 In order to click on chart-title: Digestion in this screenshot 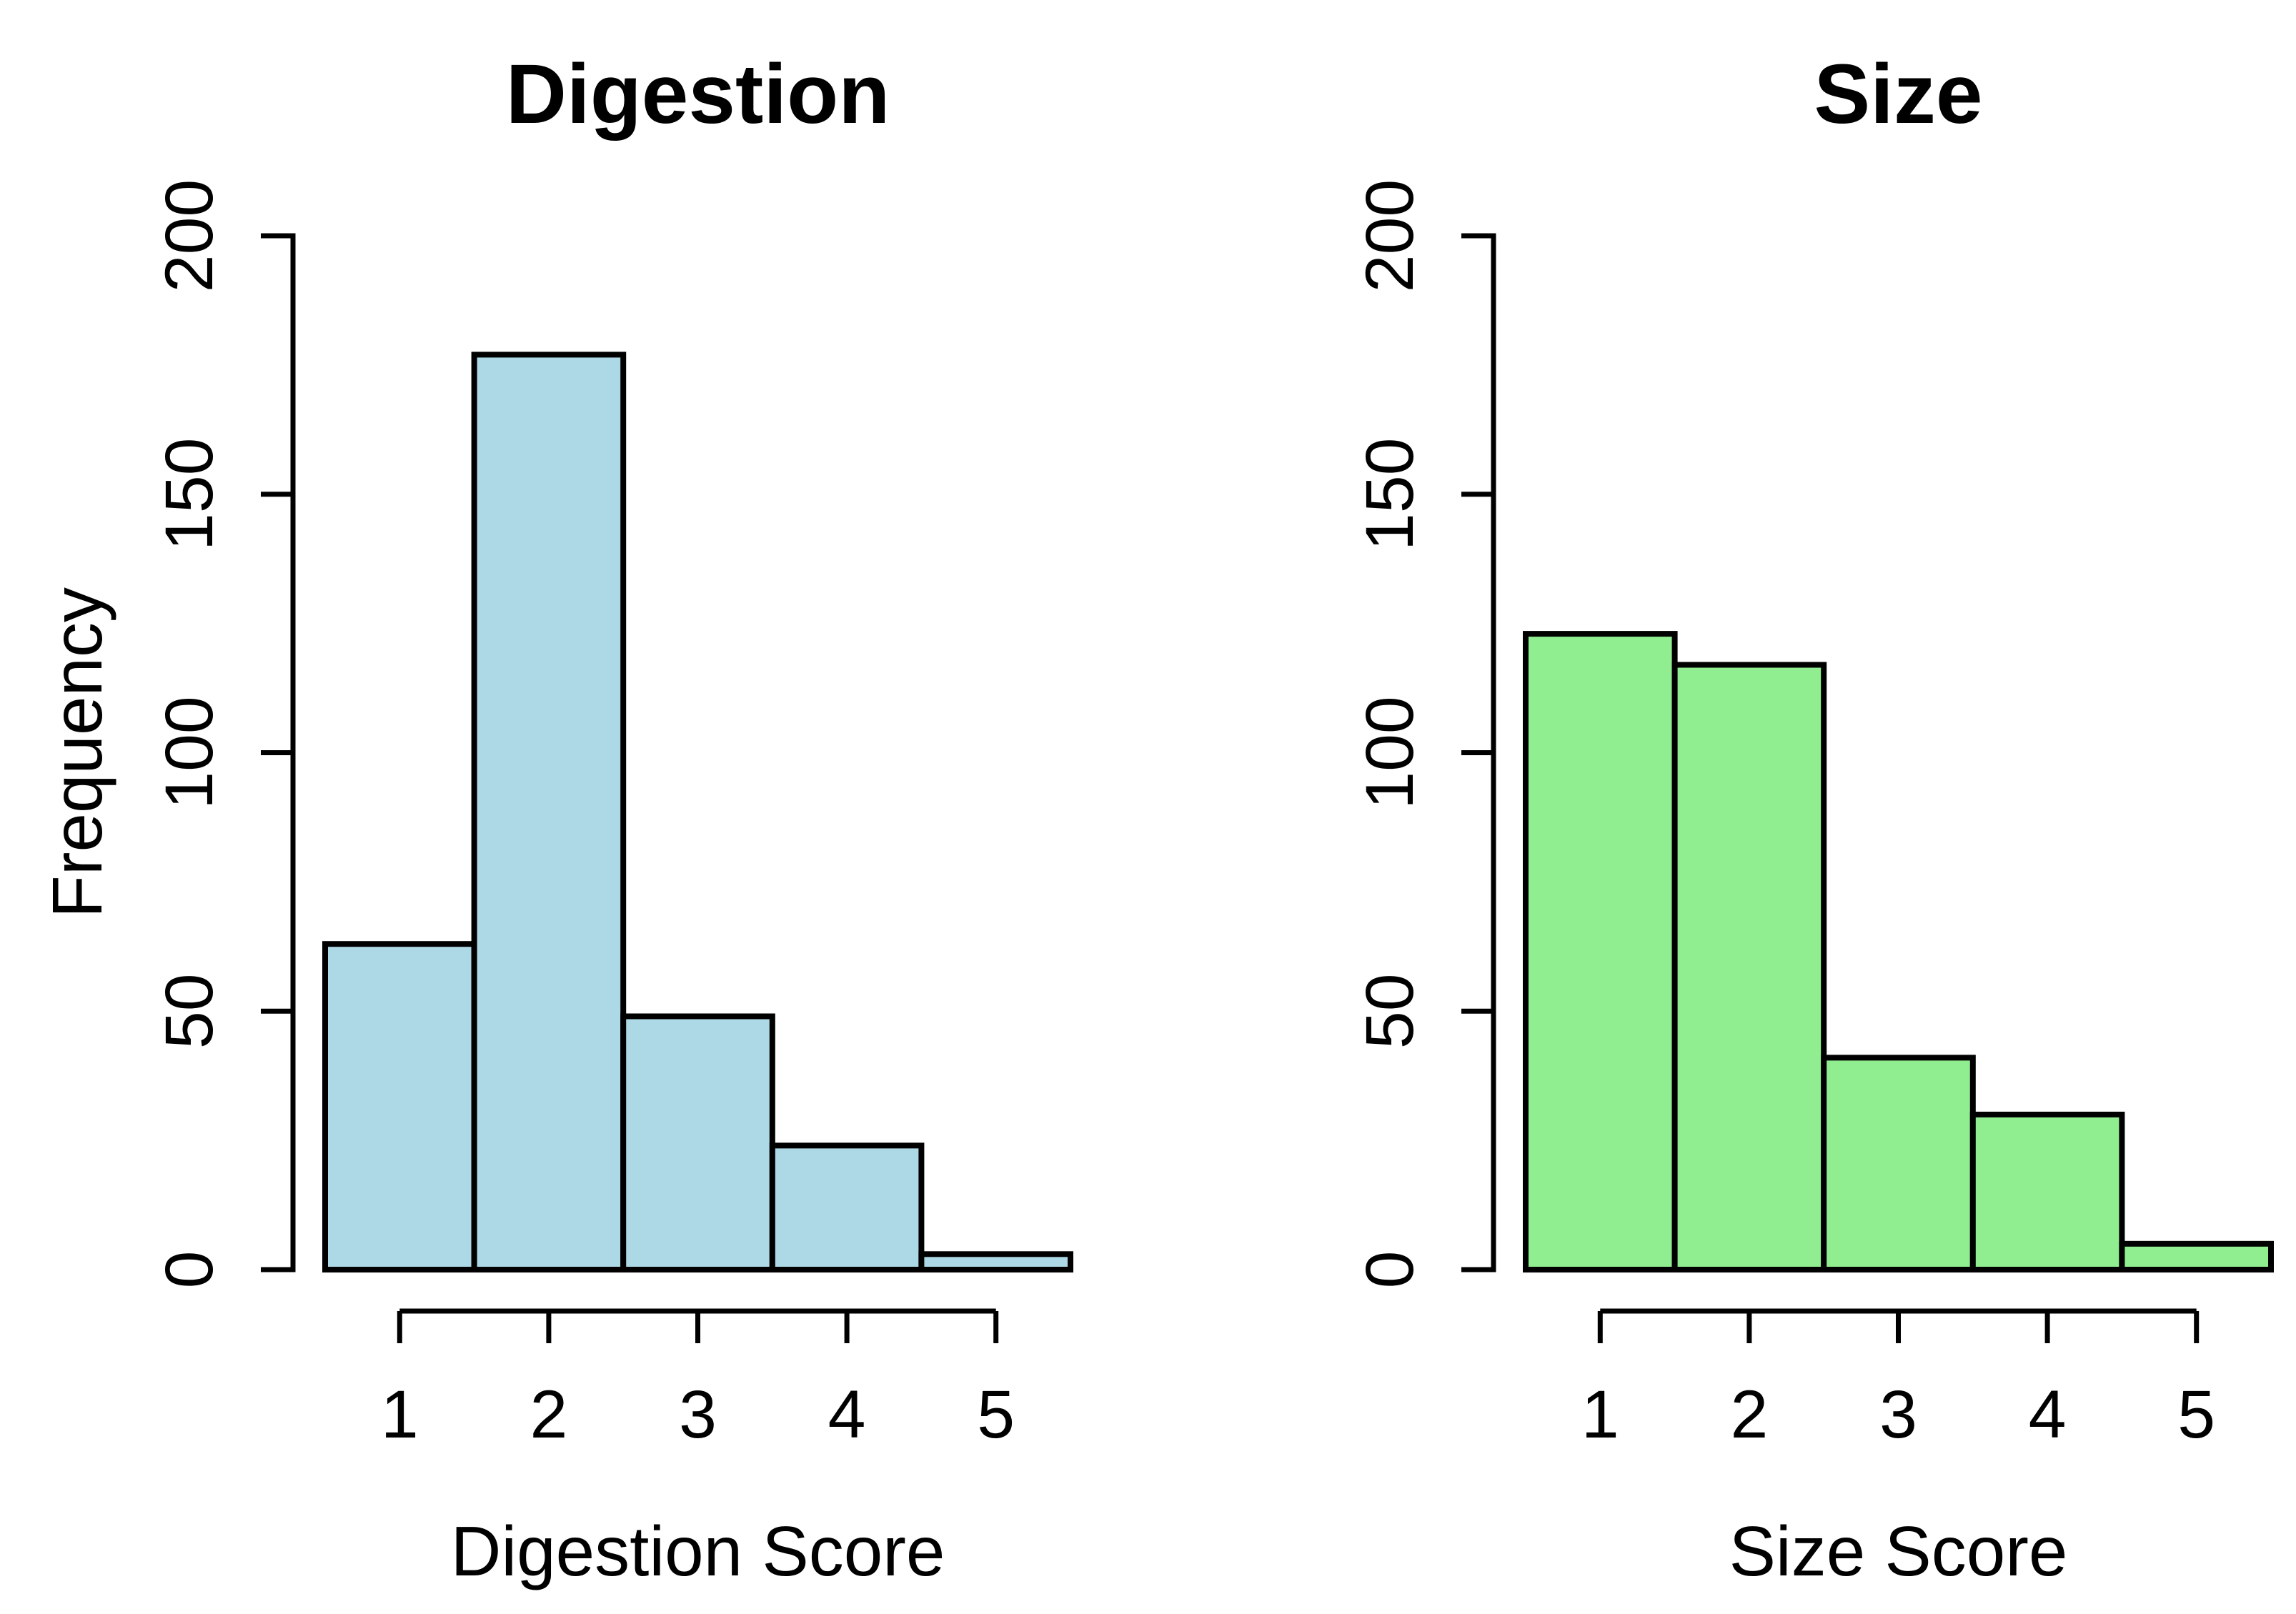, I will do `click(698, 94)`.